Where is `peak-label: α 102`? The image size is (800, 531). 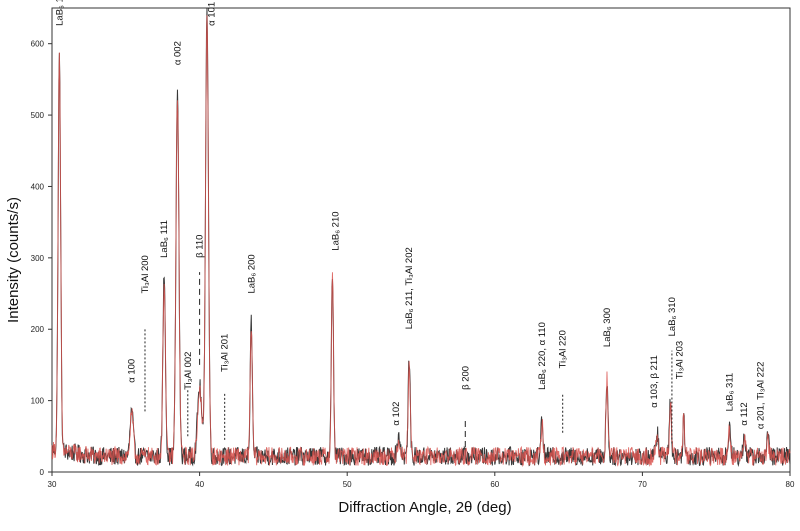
peak-label: α 102 is located at coordinates (396, 414).